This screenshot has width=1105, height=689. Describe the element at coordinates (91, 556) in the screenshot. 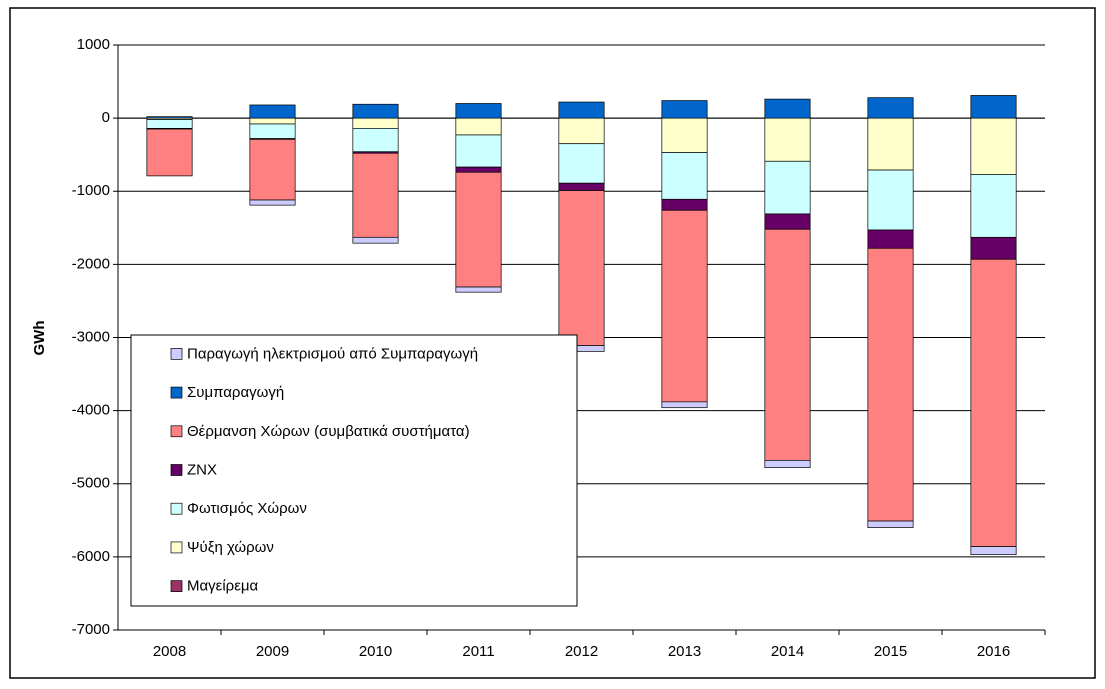

I see `y-tick-label: -6000` at that location.